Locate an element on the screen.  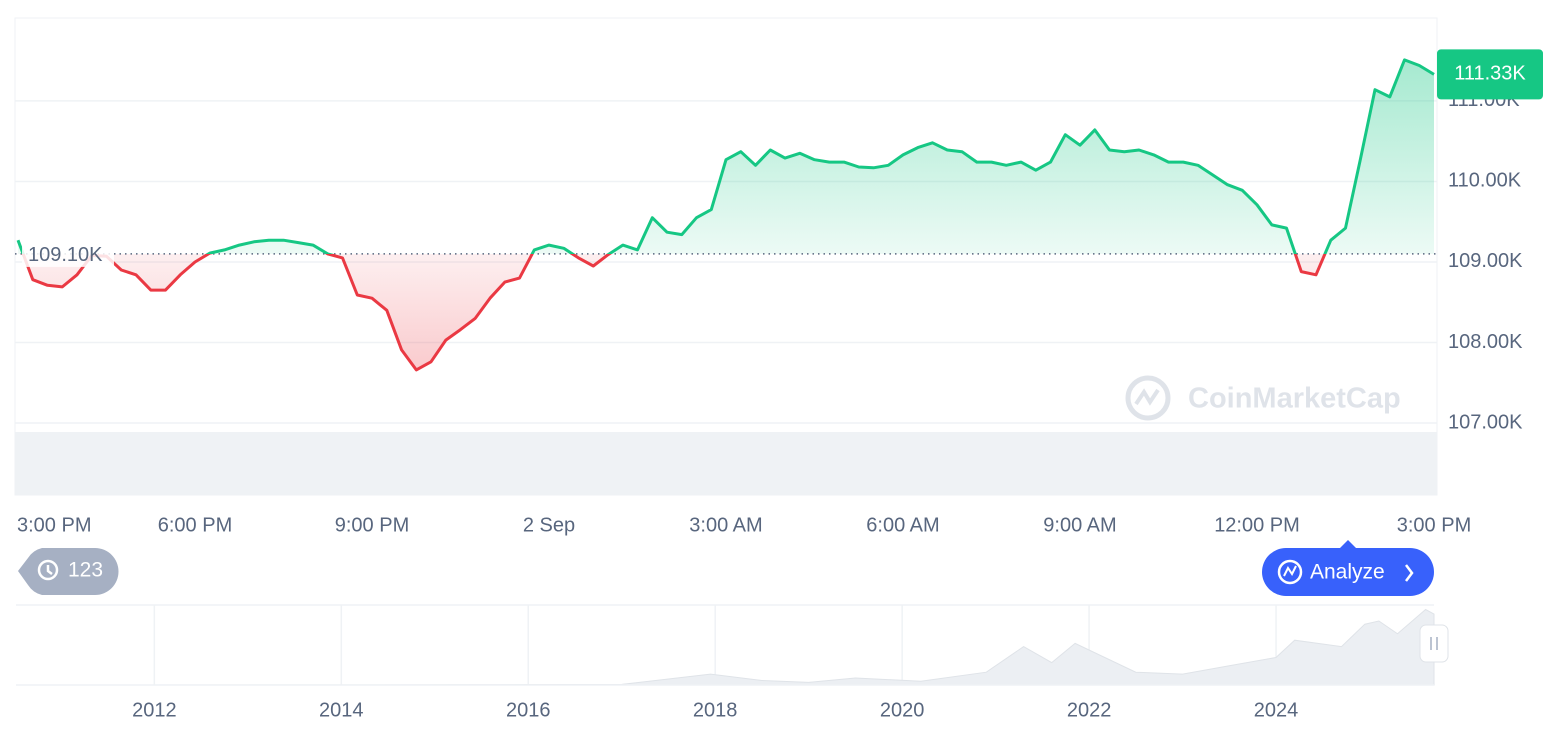
x-tick-label: 2022 is located at coordinates (1089, 710).